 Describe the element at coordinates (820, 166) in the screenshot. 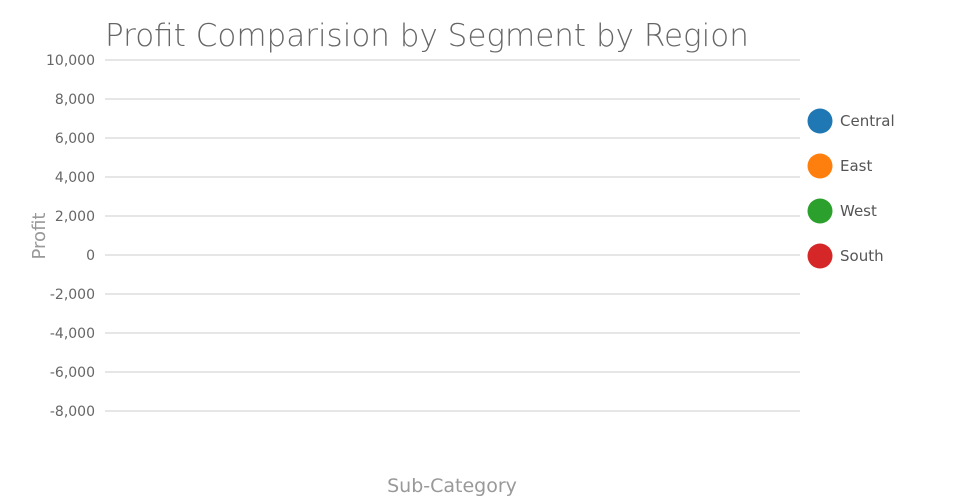

I see `legend-marker-east` at that location.